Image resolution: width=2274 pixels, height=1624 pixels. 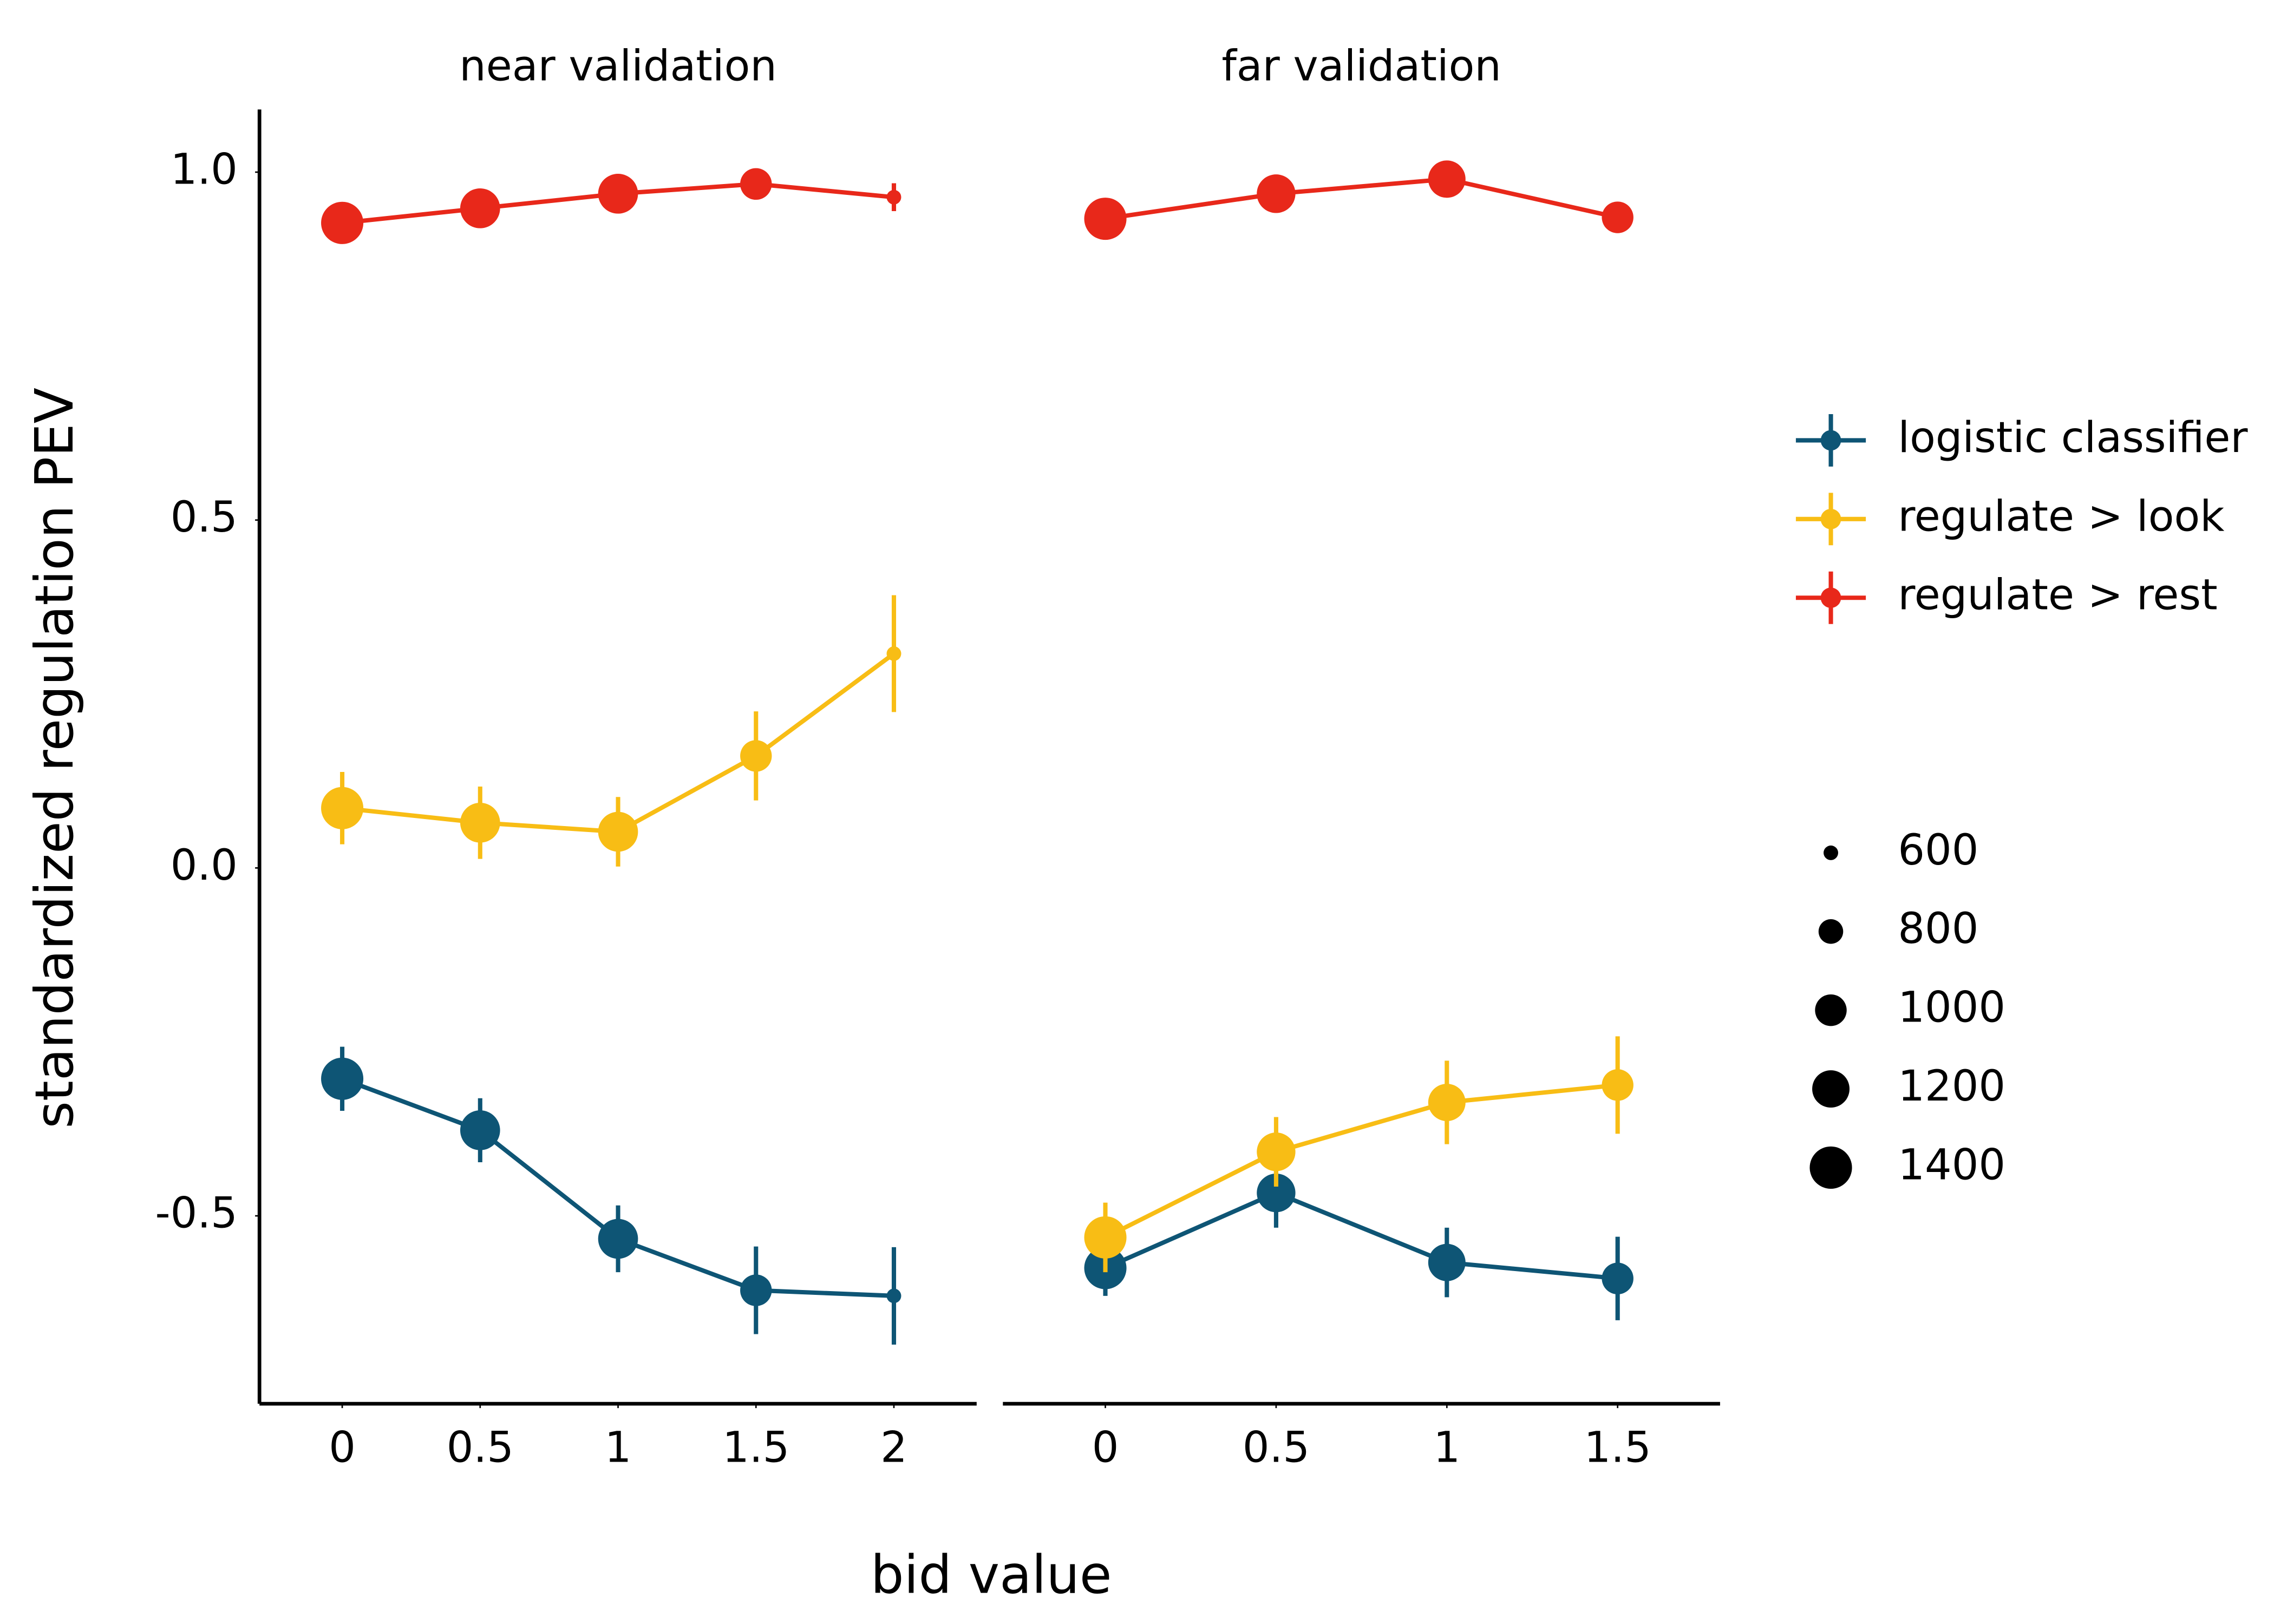 What do you see at coordinates (204, 517) in the screenshot?
I see `y-tick-label: 0.5` at bounding box center [204, 517].